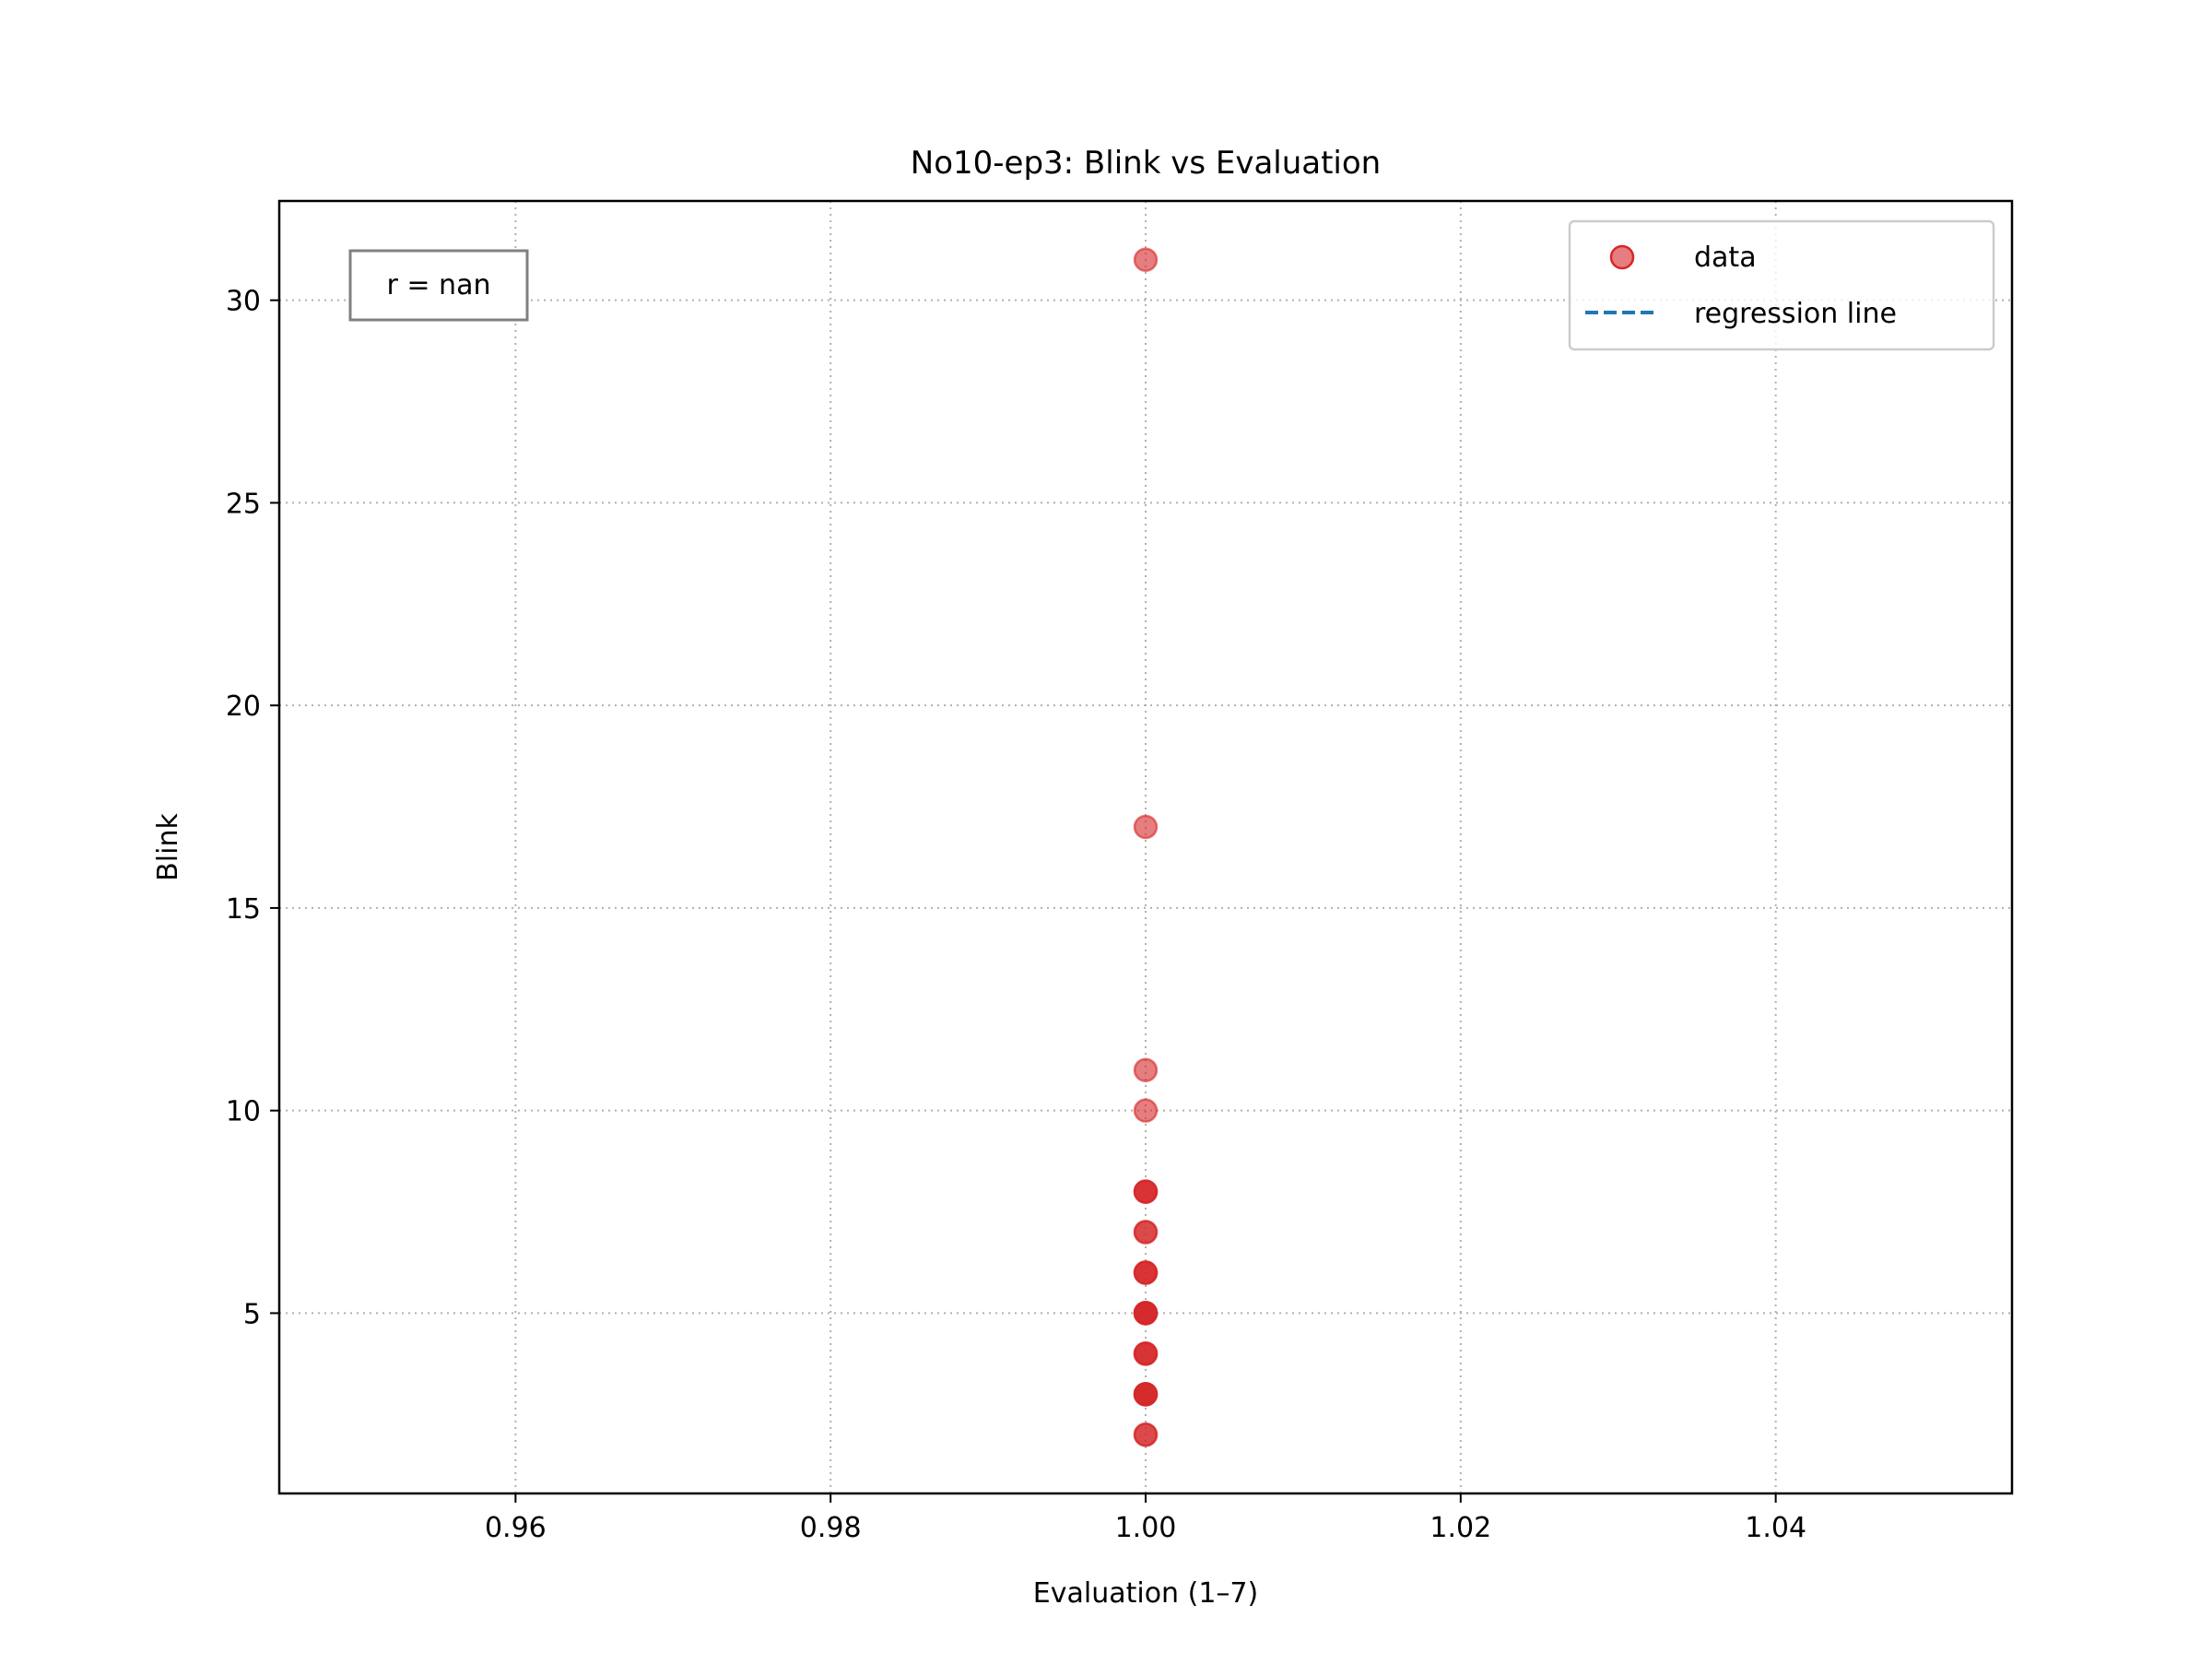 This screenshot has width=2212, height=1664. I want to click on annotation-text: r = nan, so click(439, 285).